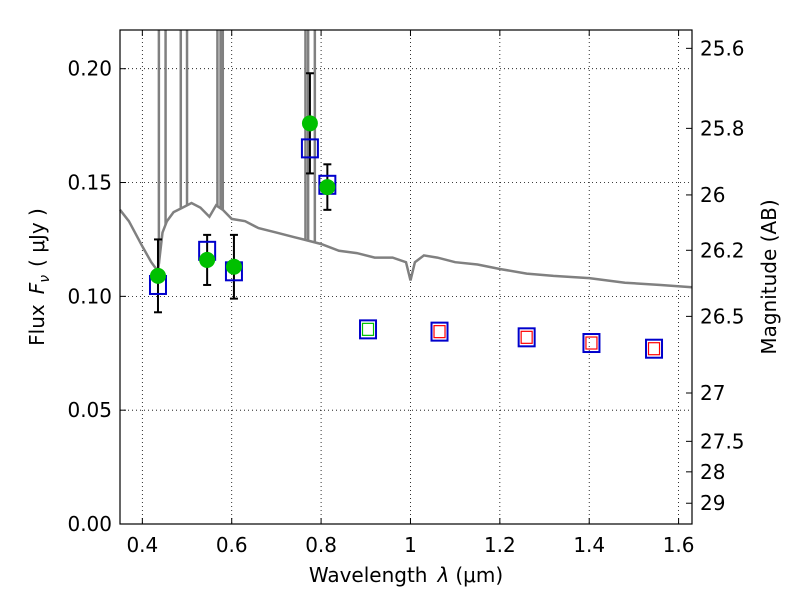 The height and width of the screenshot is (600, 800). Describe the element at coordinates (406, 575) in the screenshot. I see `x-axis-title: Wavelength λ (μm)` at that location.